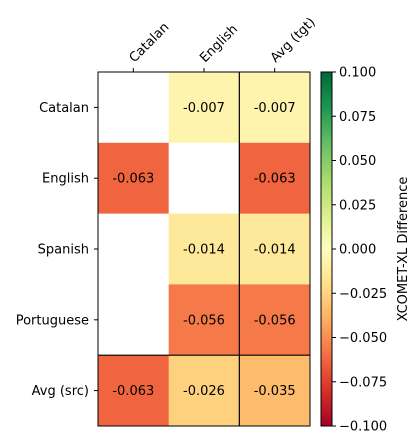  I want to click on y-tick-label: Avg (src), so click(60, 391).